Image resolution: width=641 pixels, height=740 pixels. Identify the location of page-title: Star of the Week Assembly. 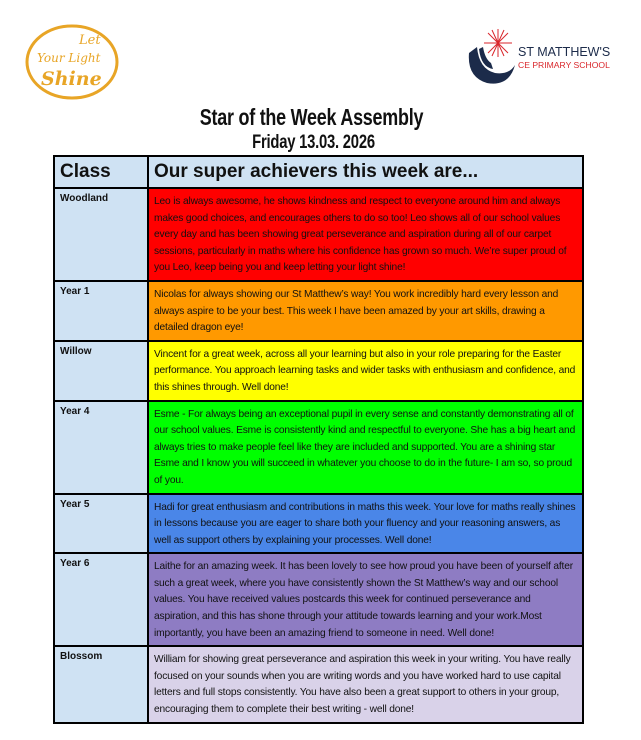
(311, 117).